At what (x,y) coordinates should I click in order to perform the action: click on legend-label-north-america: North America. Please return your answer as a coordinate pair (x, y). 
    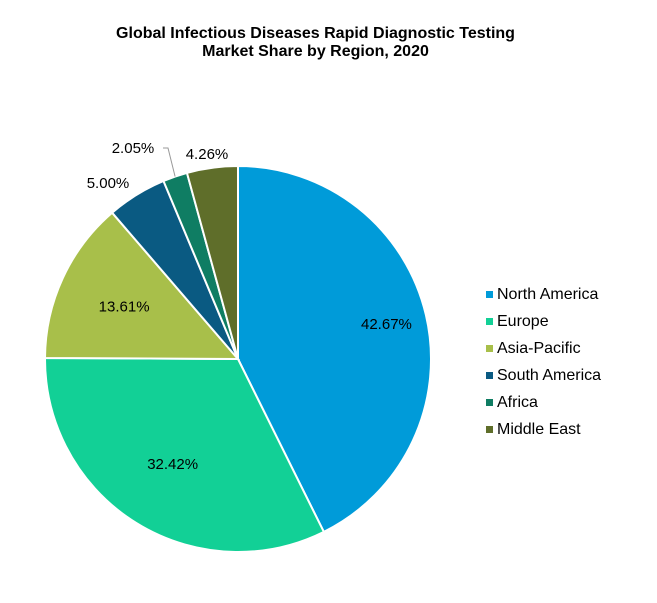
    Looking at the image, I should click on (548, 294).